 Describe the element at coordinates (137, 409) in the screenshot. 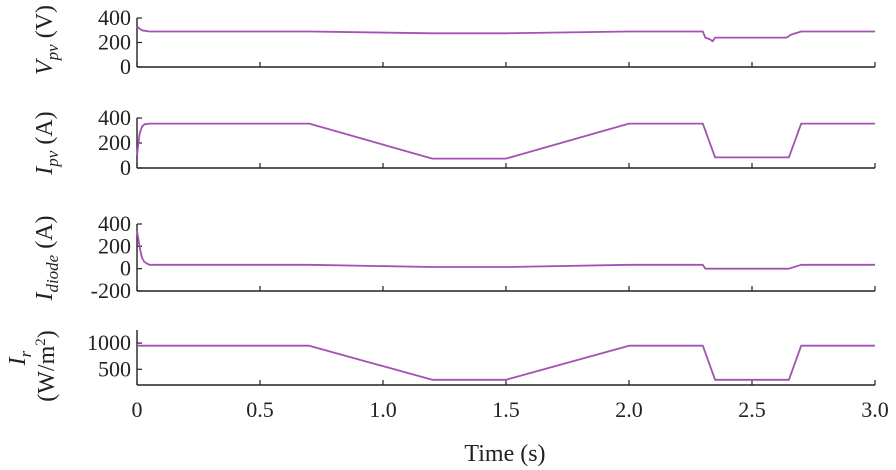

I see `xtick-label: 0` at that location.